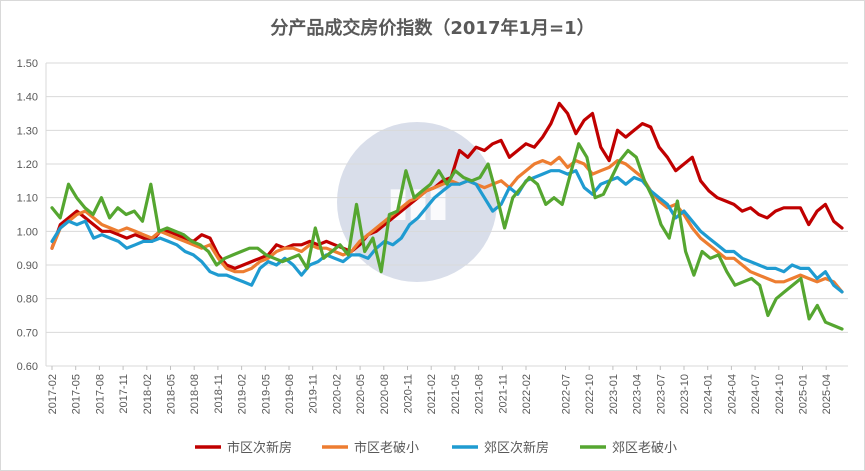  What do you see at coordinates (661, 394) in the screenshot?
I see `x-tick-label: 2023-07` at bounding box center [661, 394].